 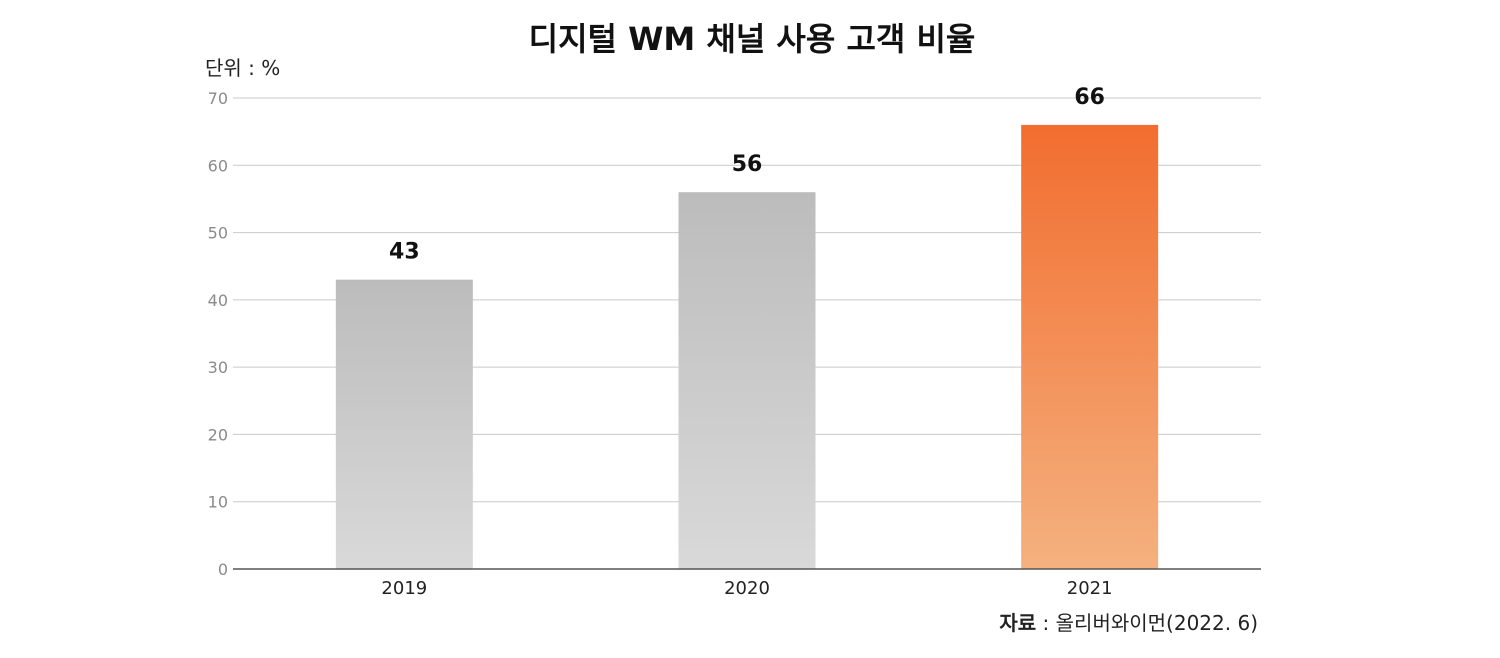 What do you see at coordinates (218, 233) in the screenshot?
I see `y-tick-label-50: 50` at bounding box center [218, 233].